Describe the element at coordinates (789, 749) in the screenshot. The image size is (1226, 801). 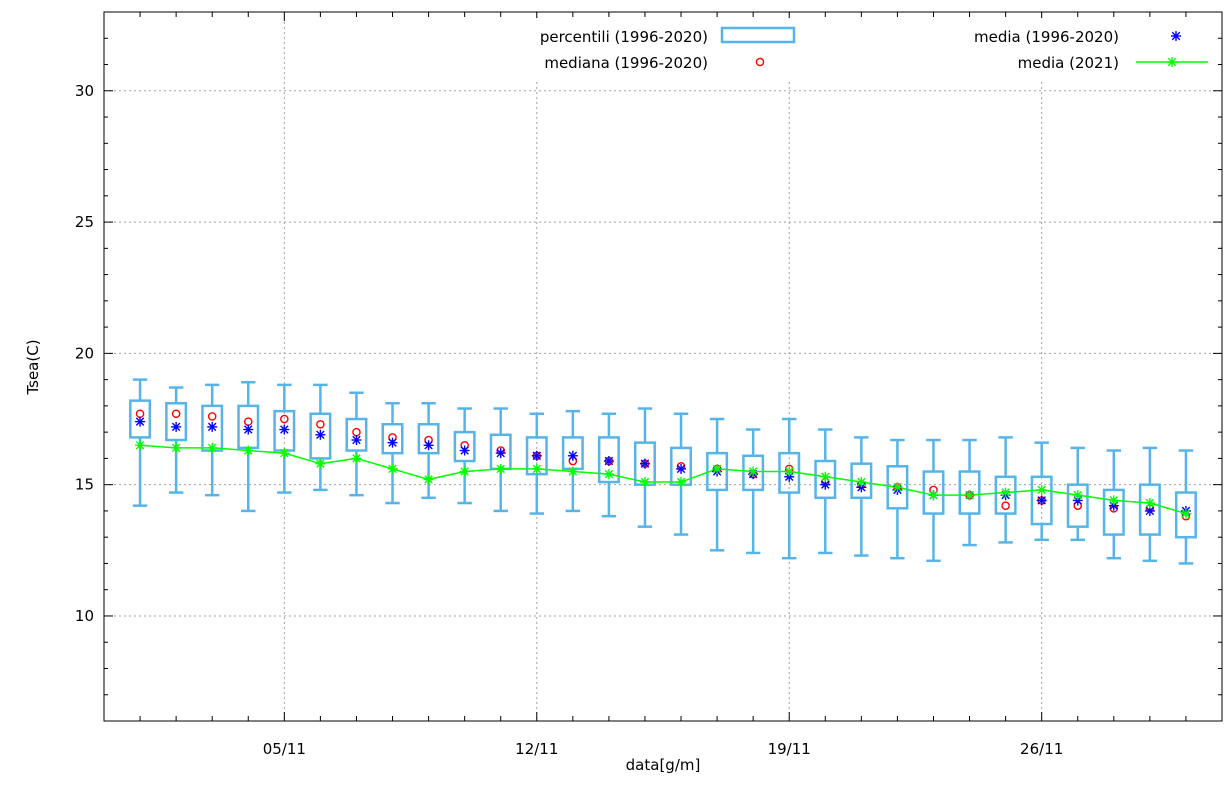
I see `x-tick-label: 19/11` at that location.